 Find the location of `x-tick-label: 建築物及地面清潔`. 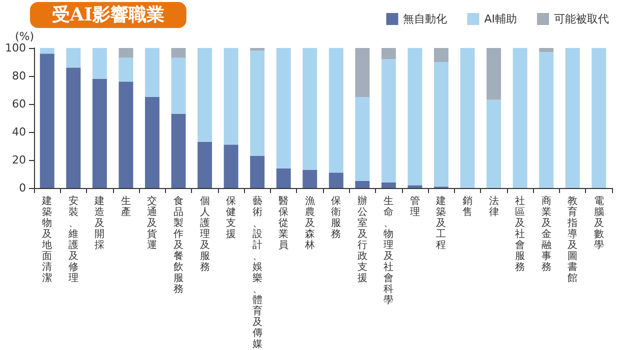

x-tick-label: 建築物及地面清潔 is located at coordinates (46, 239).